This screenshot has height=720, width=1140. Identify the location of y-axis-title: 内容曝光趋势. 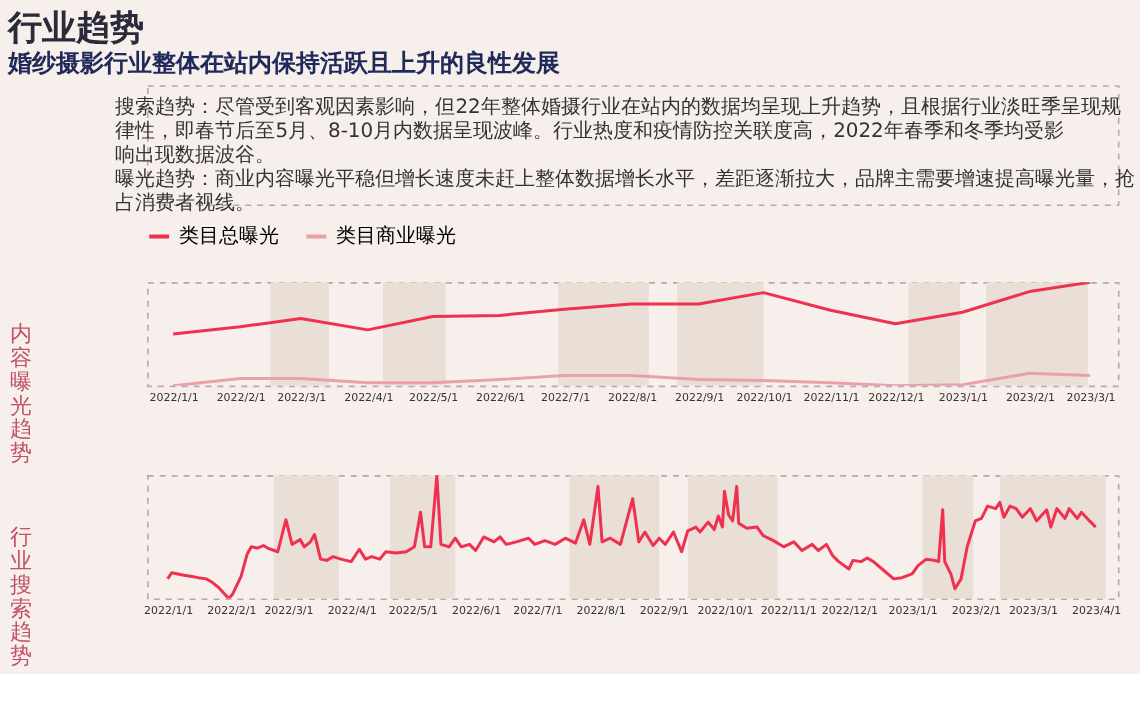
(20, 393).